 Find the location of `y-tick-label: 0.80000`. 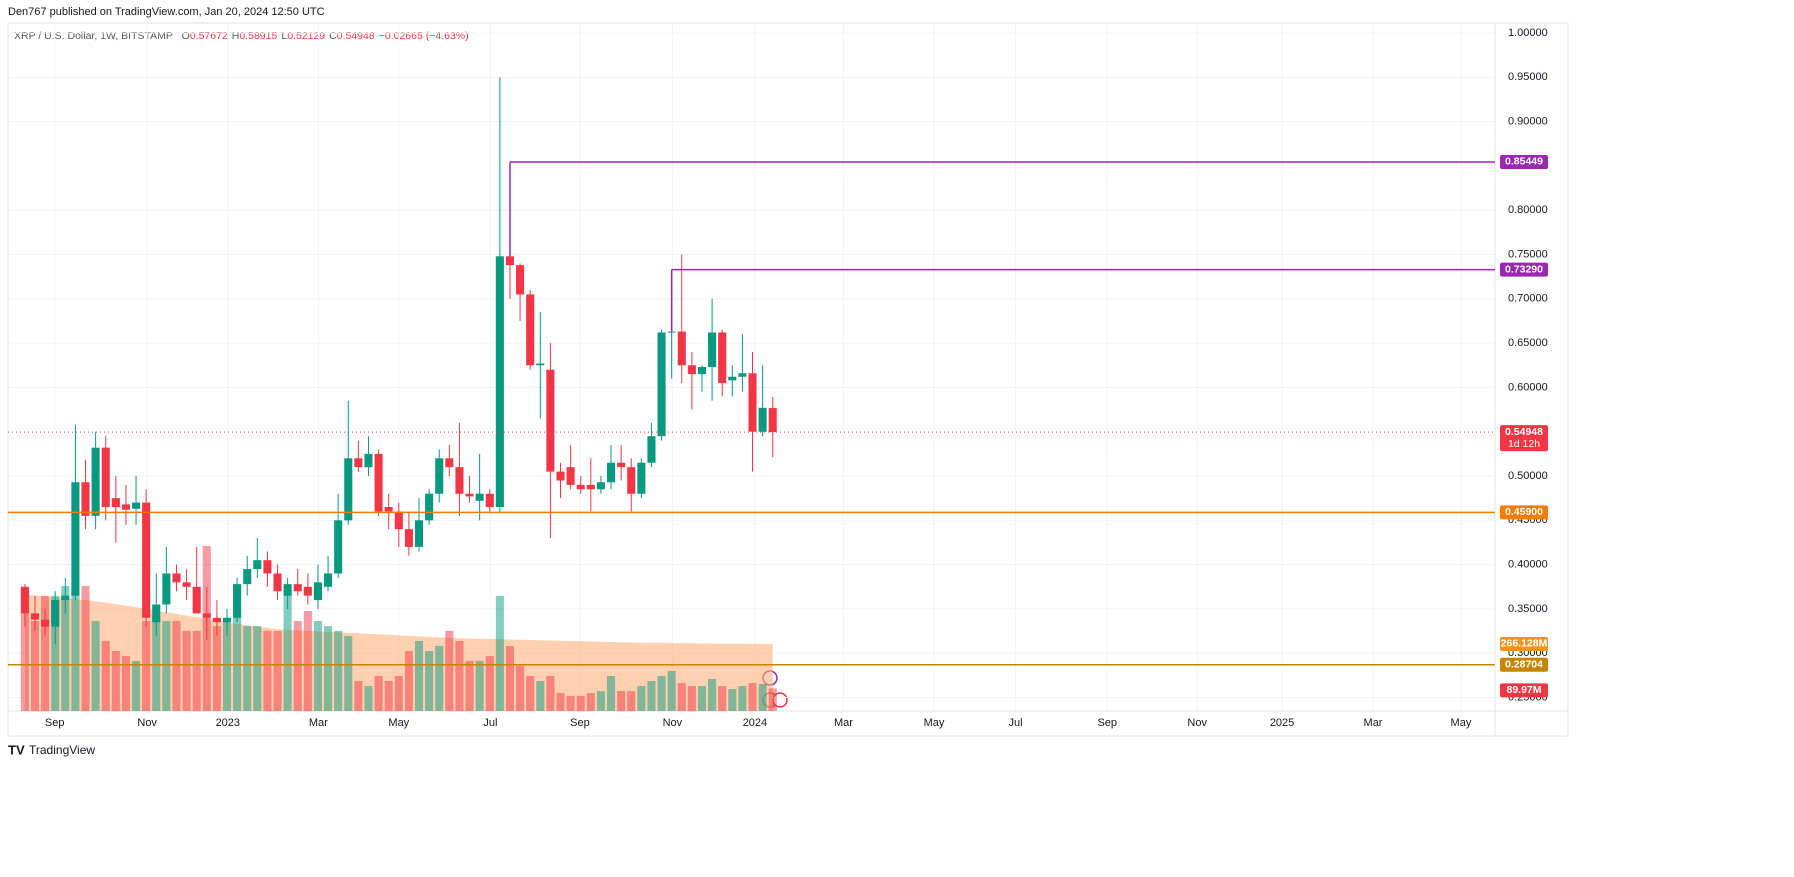

y-tick-label: 0.80000 is located at coordinates (1528, 210).